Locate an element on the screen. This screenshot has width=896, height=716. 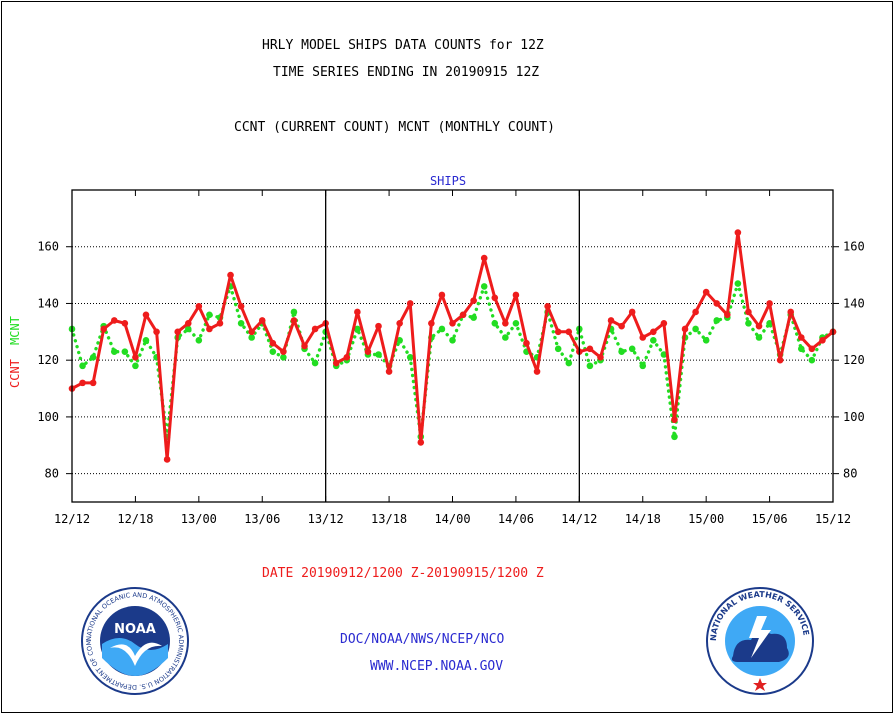
y-tick-label-left-160: 160 is located at coordinates (48, 247).